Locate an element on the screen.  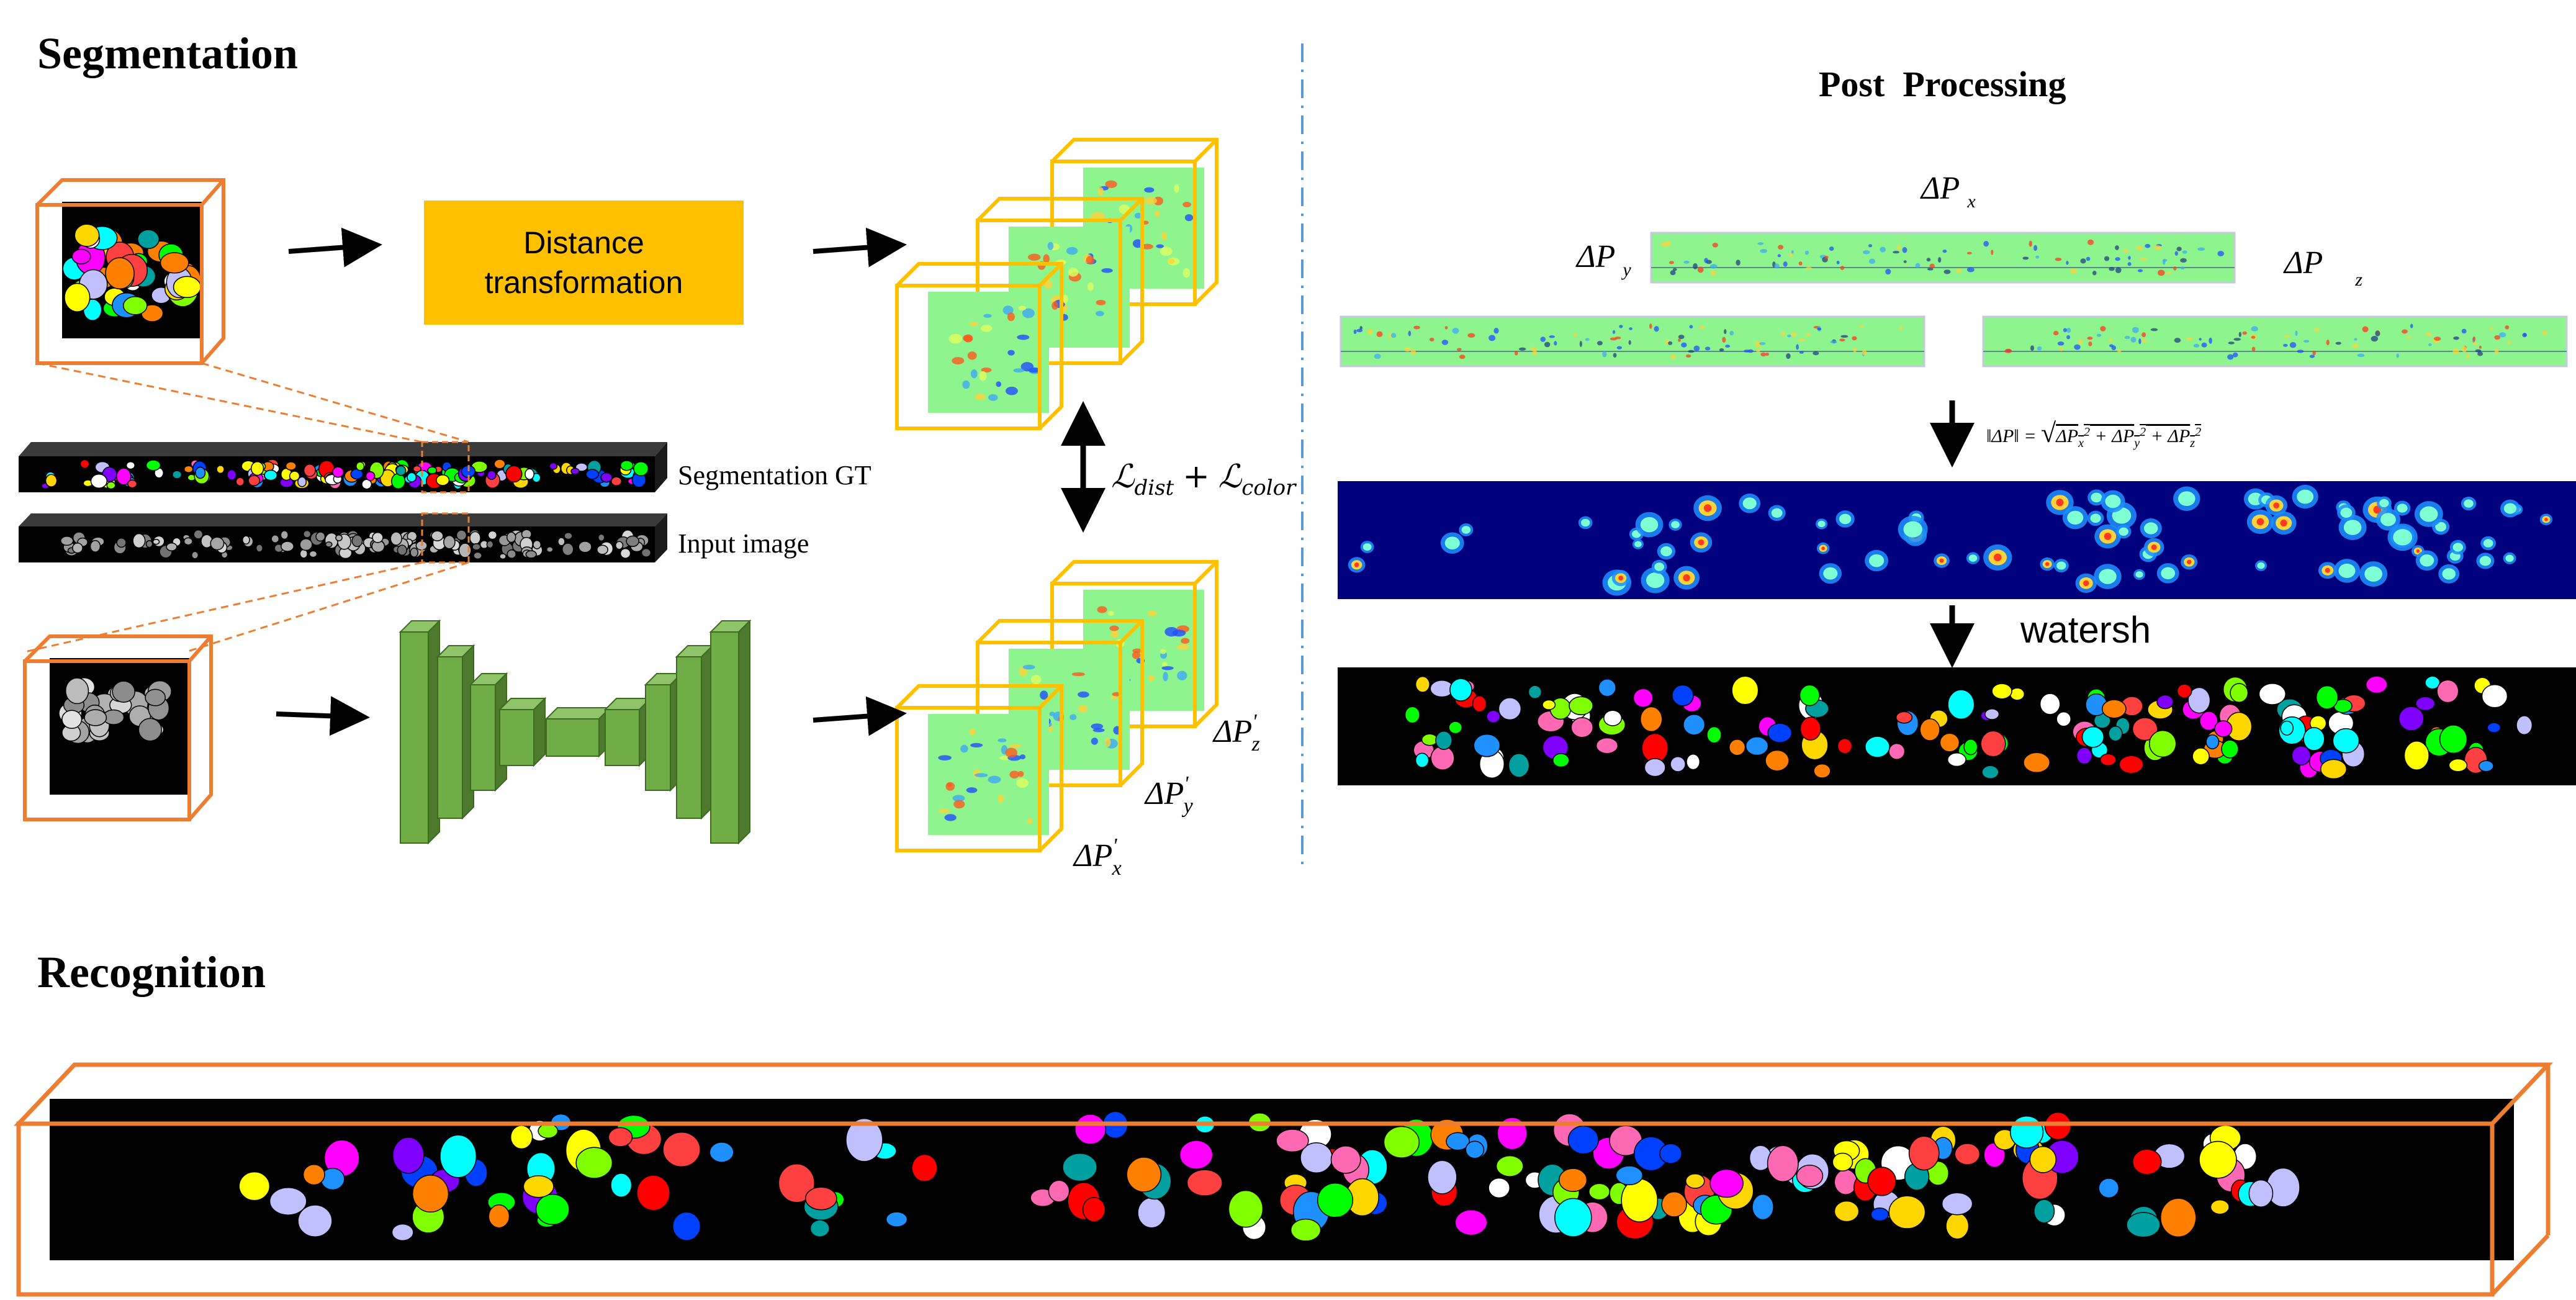
flow-y-strip is located at coordinates (1632, 341).